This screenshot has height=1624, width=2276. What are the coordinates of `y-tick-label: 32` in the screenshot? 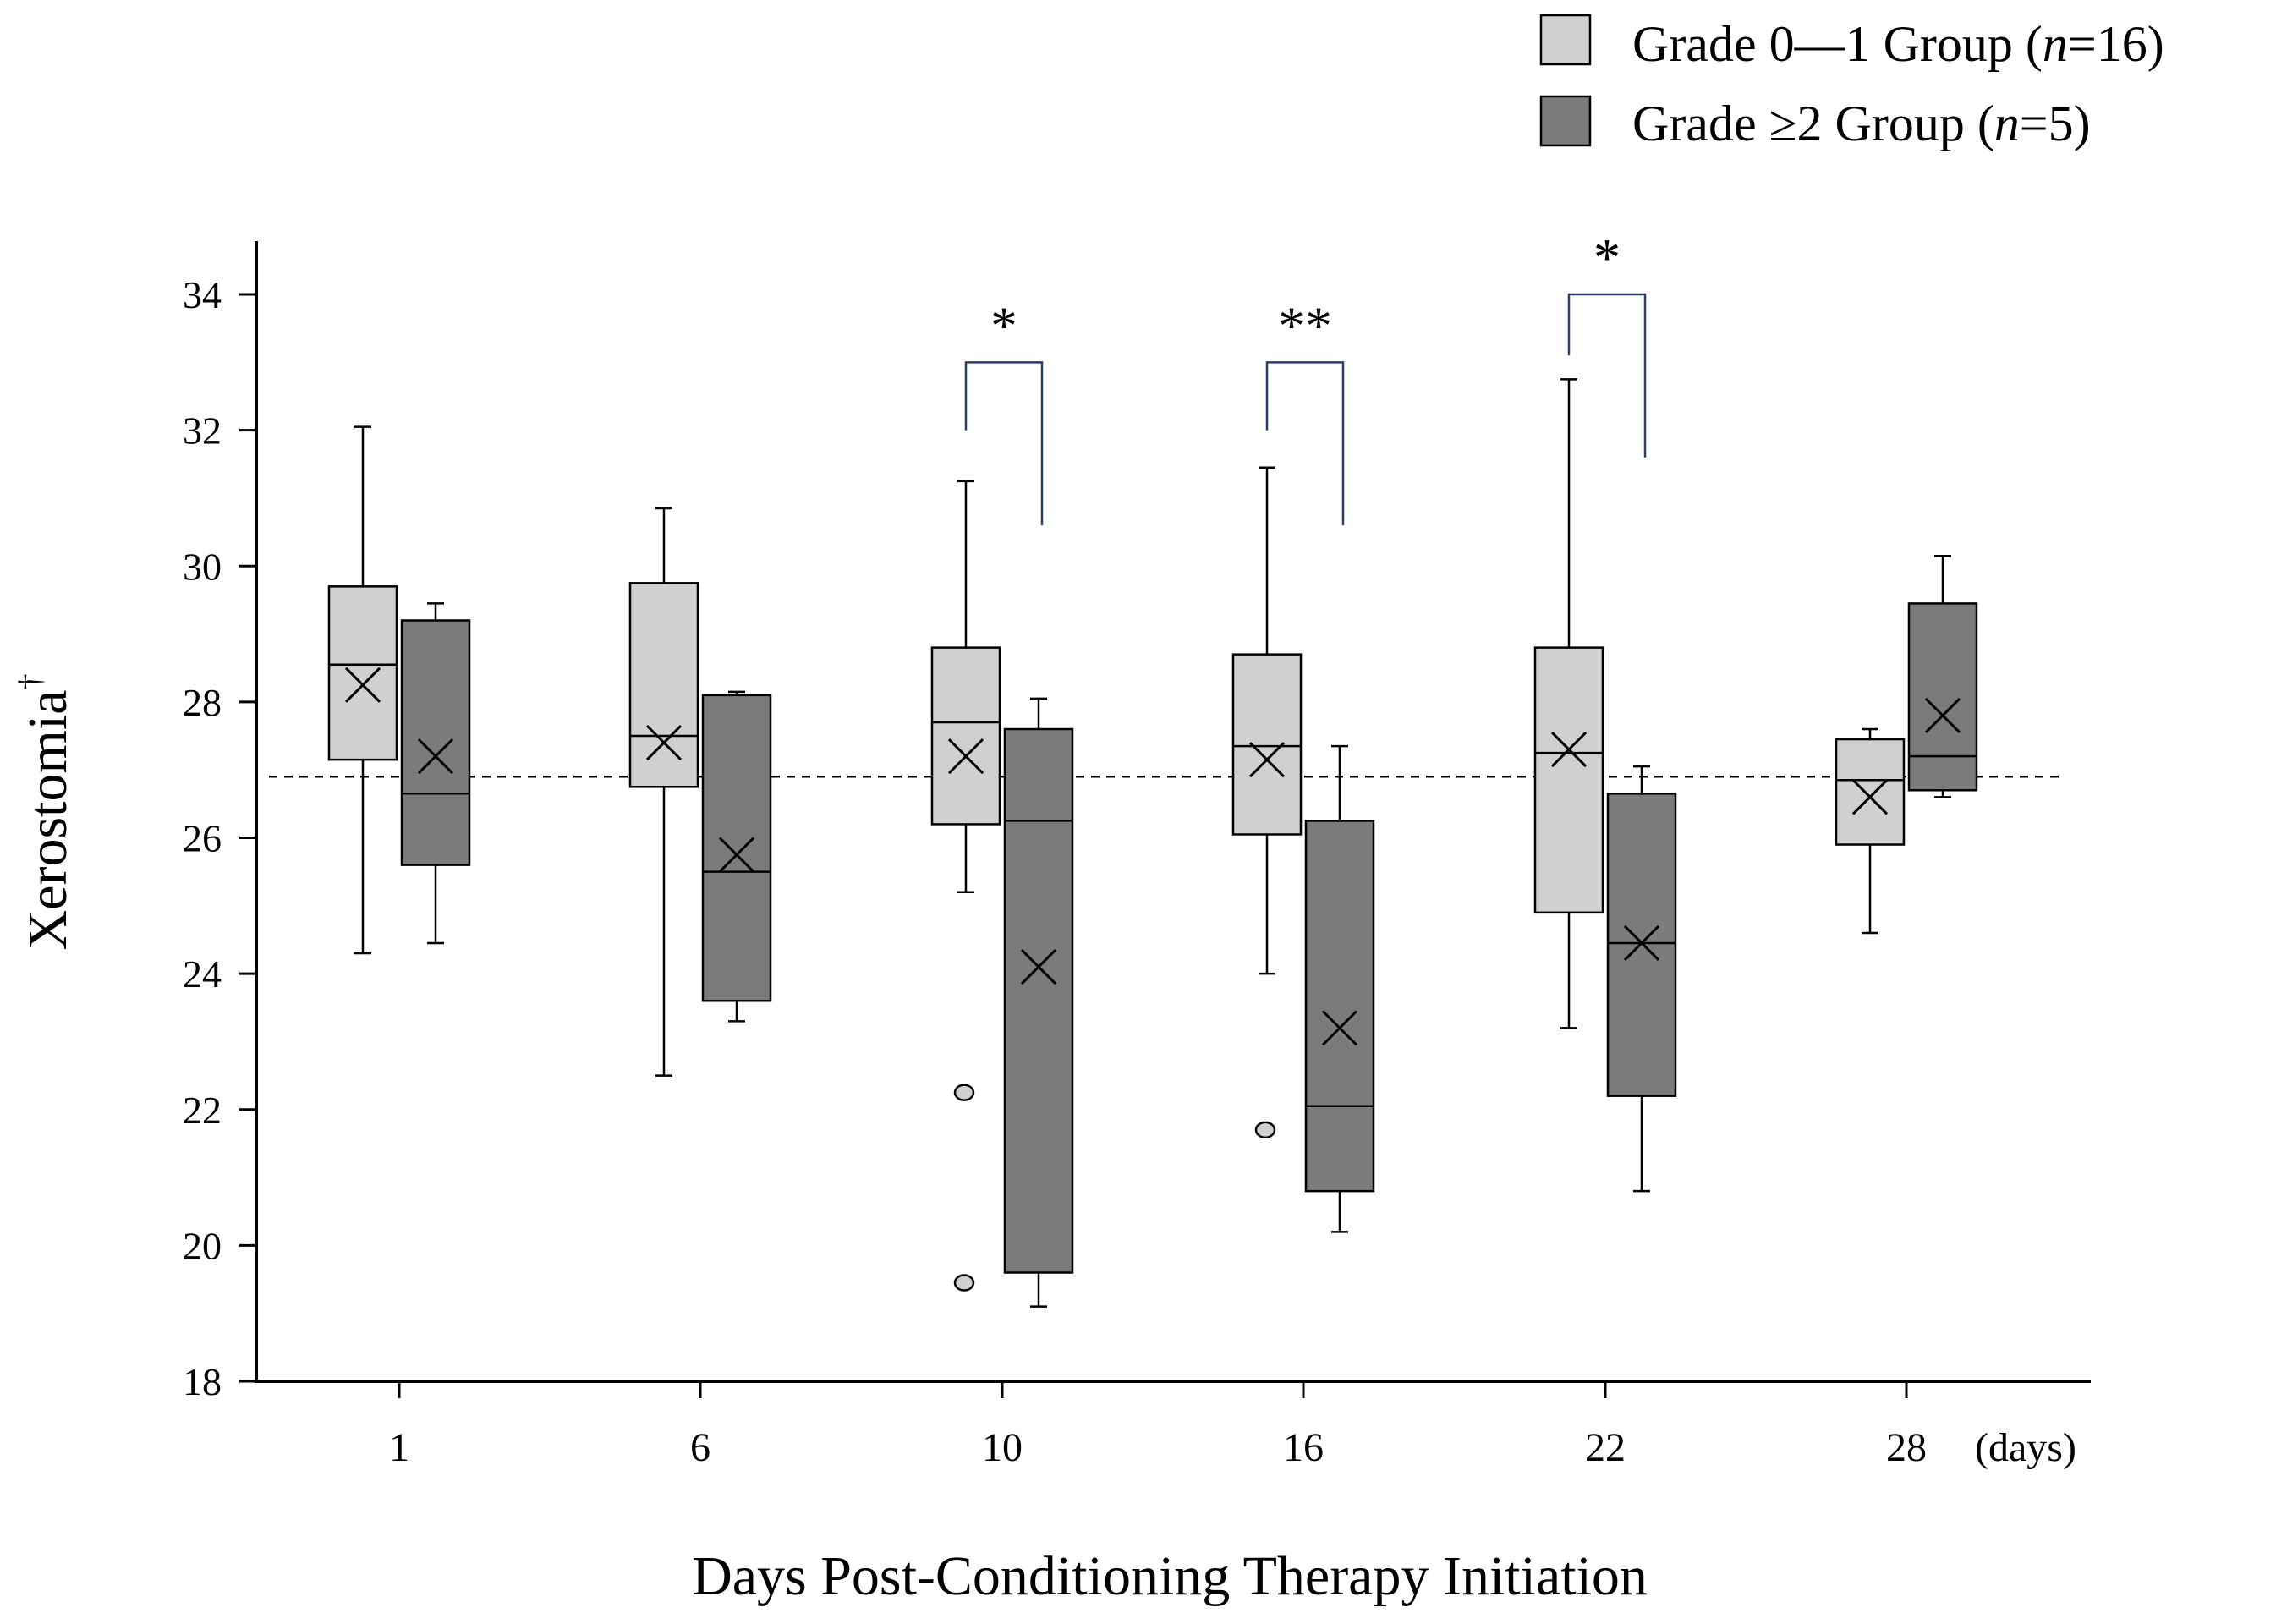 It's located at (202, 431).